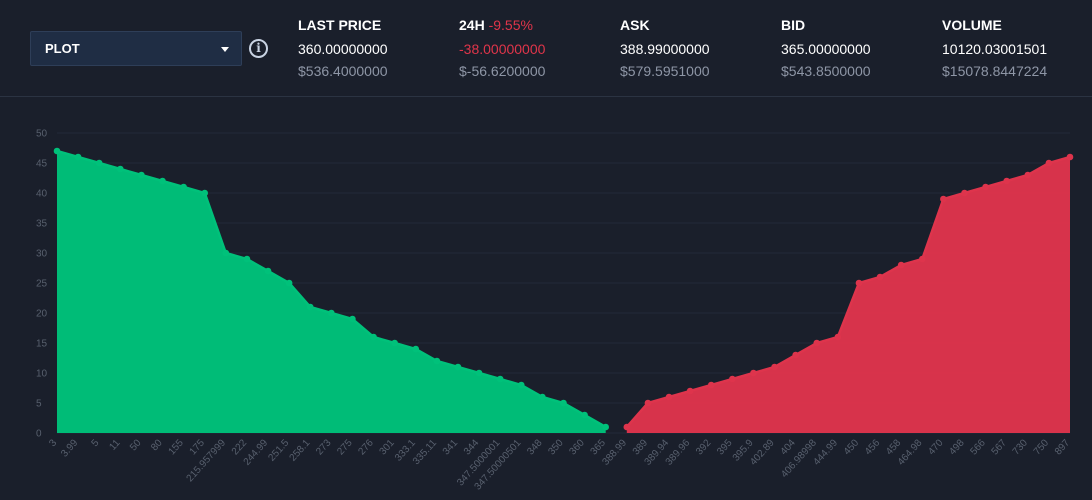  I want to click on stat-value: 365.00000000, so click(826, 49).